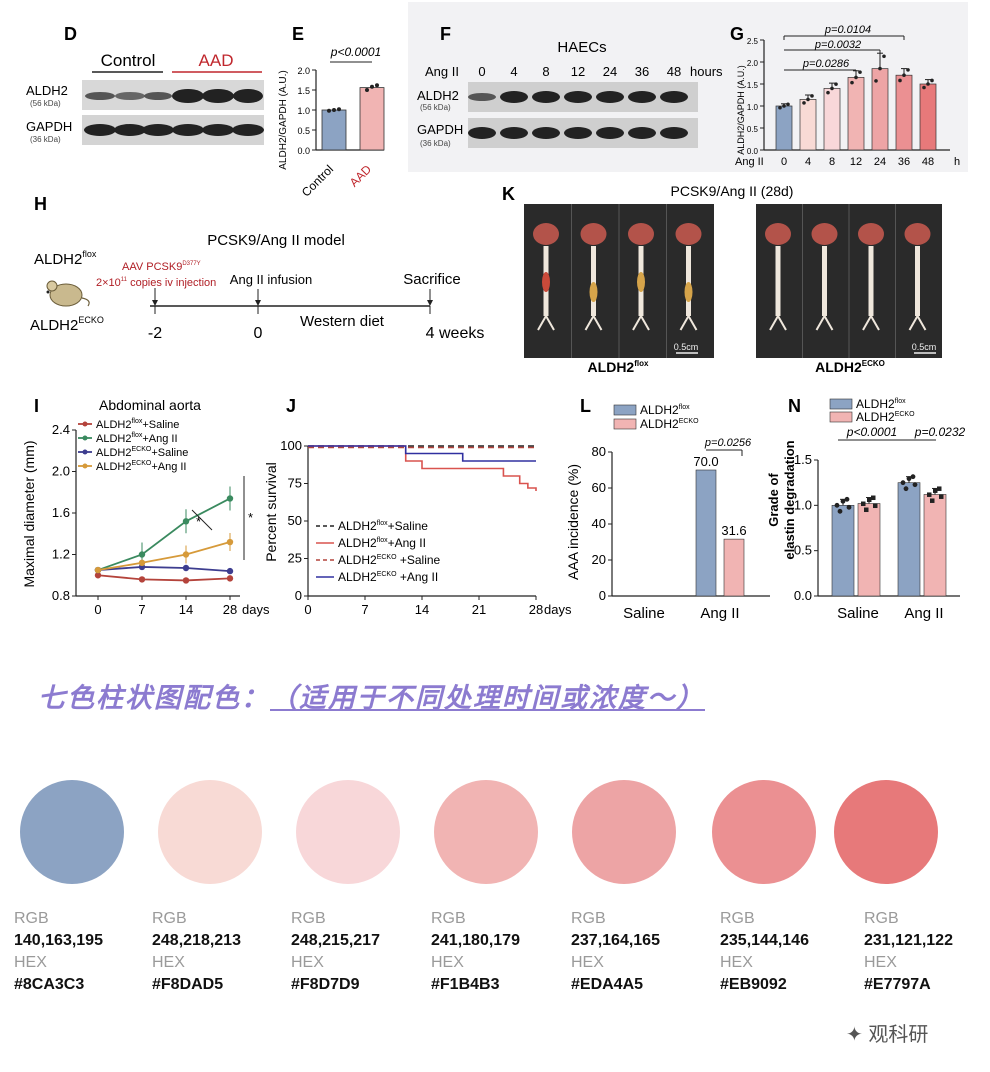 This screenshot has width=990, height=1072. Describe the element at coordinates (202, 520) in the screenshot. I see `sig-bracket-i-inner` at that location.